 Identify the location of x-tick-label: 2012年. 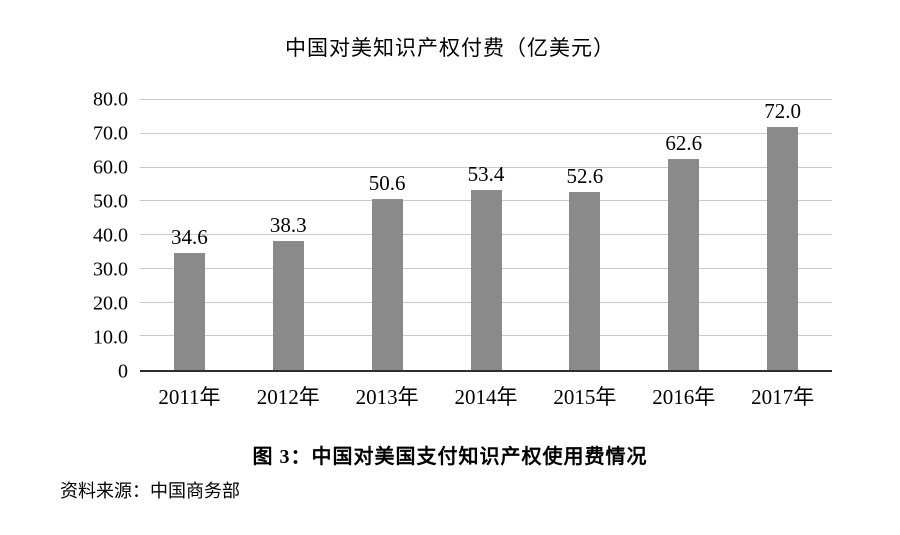
(288, 397).